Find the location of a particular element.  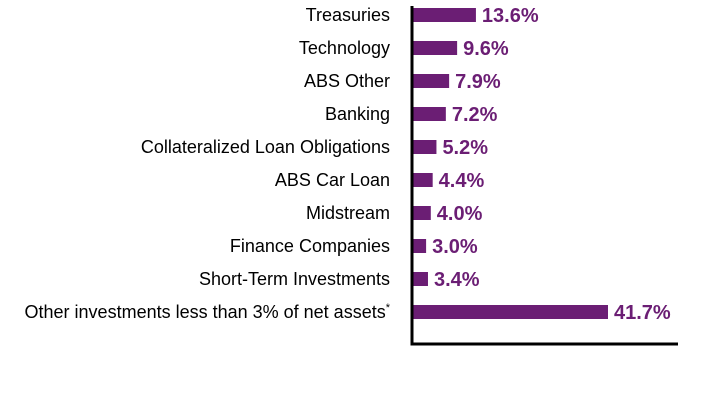

category-label: ABS Car Loan is located at coordinates (332, 180).